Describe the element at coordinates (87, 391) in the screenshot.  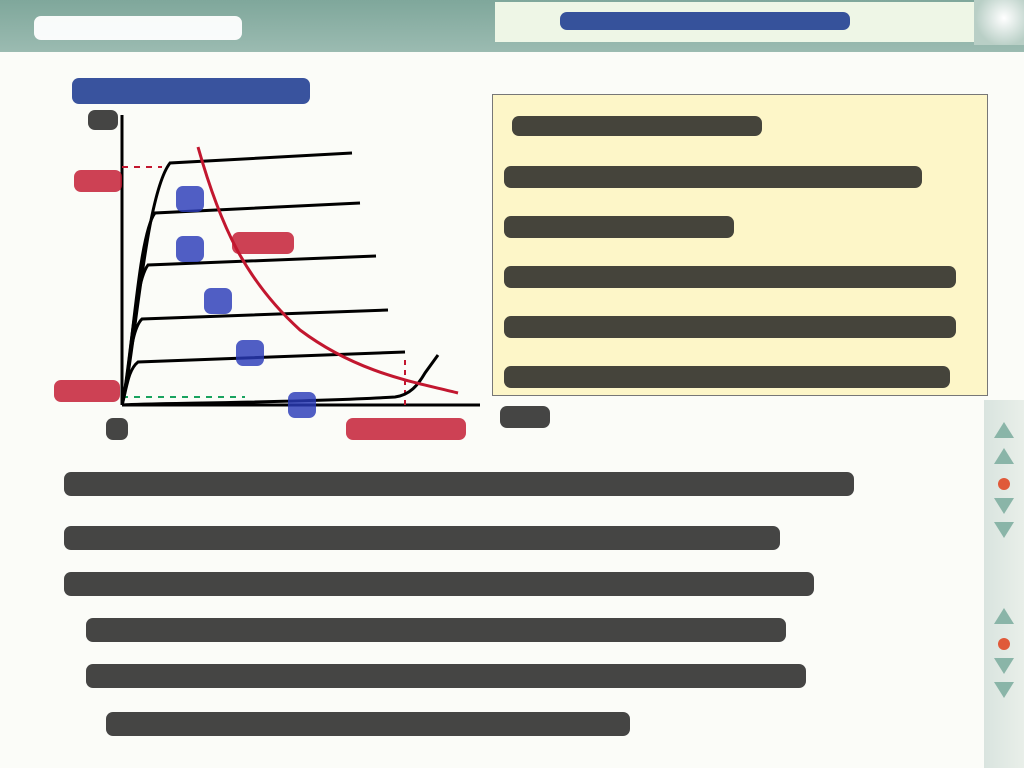
I see `iceo-label-shape` at that location.